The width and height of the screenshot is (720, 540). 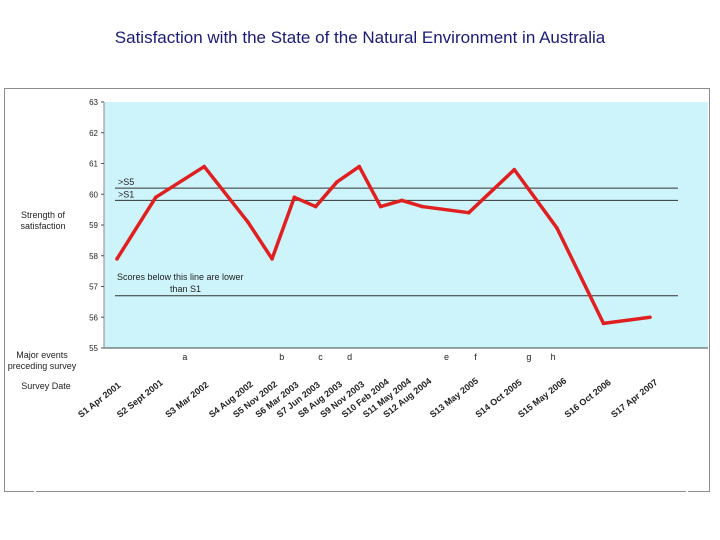 What do you see at coordinates (446, 357) in the screenshot?
I see `event-marker: e` at bounding box center [446, 357].